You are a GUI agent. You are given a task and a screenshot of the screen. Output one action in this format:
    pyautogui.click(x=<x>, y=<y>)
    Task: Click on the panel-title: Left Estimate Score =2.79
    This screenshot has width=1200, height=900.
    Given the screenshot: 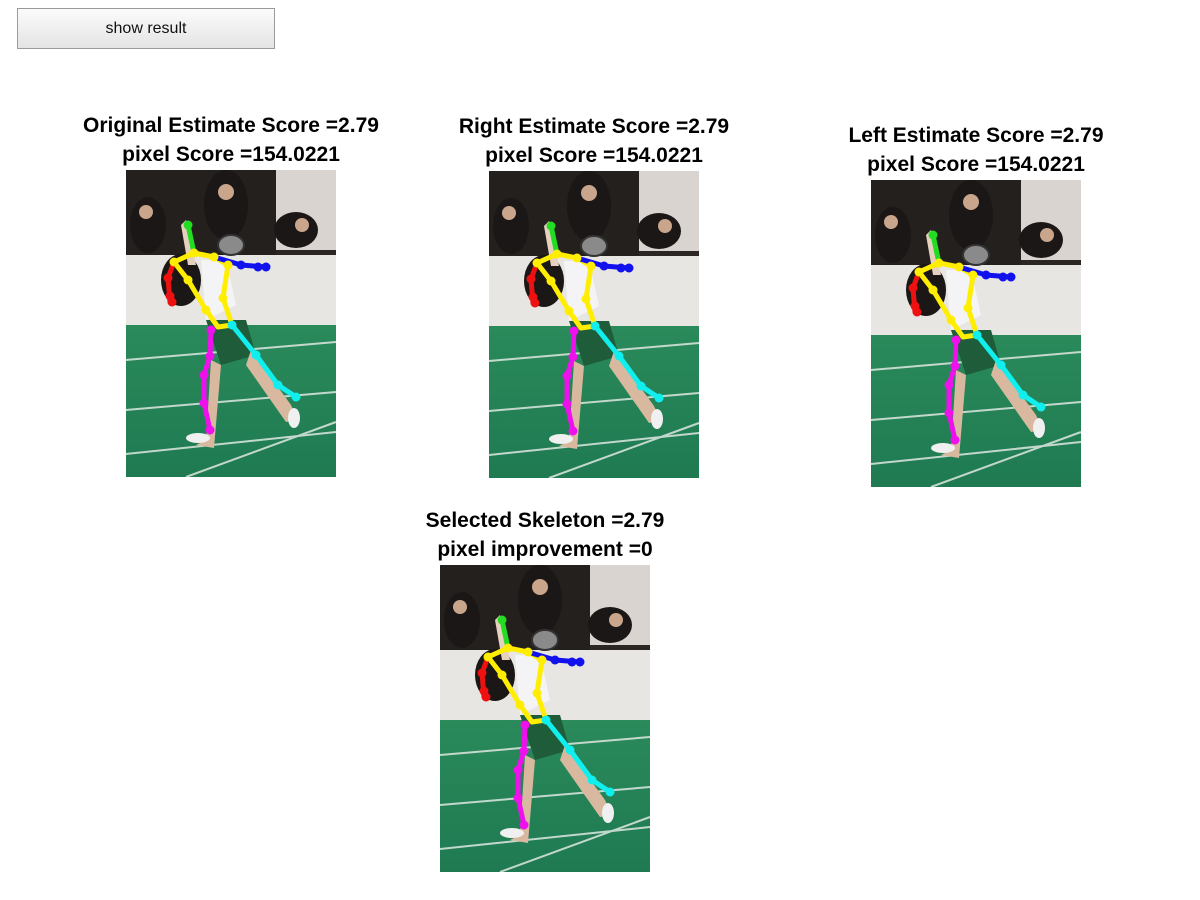 What is the action you would take?
    pyautogui.click(x=976, y=135)
    